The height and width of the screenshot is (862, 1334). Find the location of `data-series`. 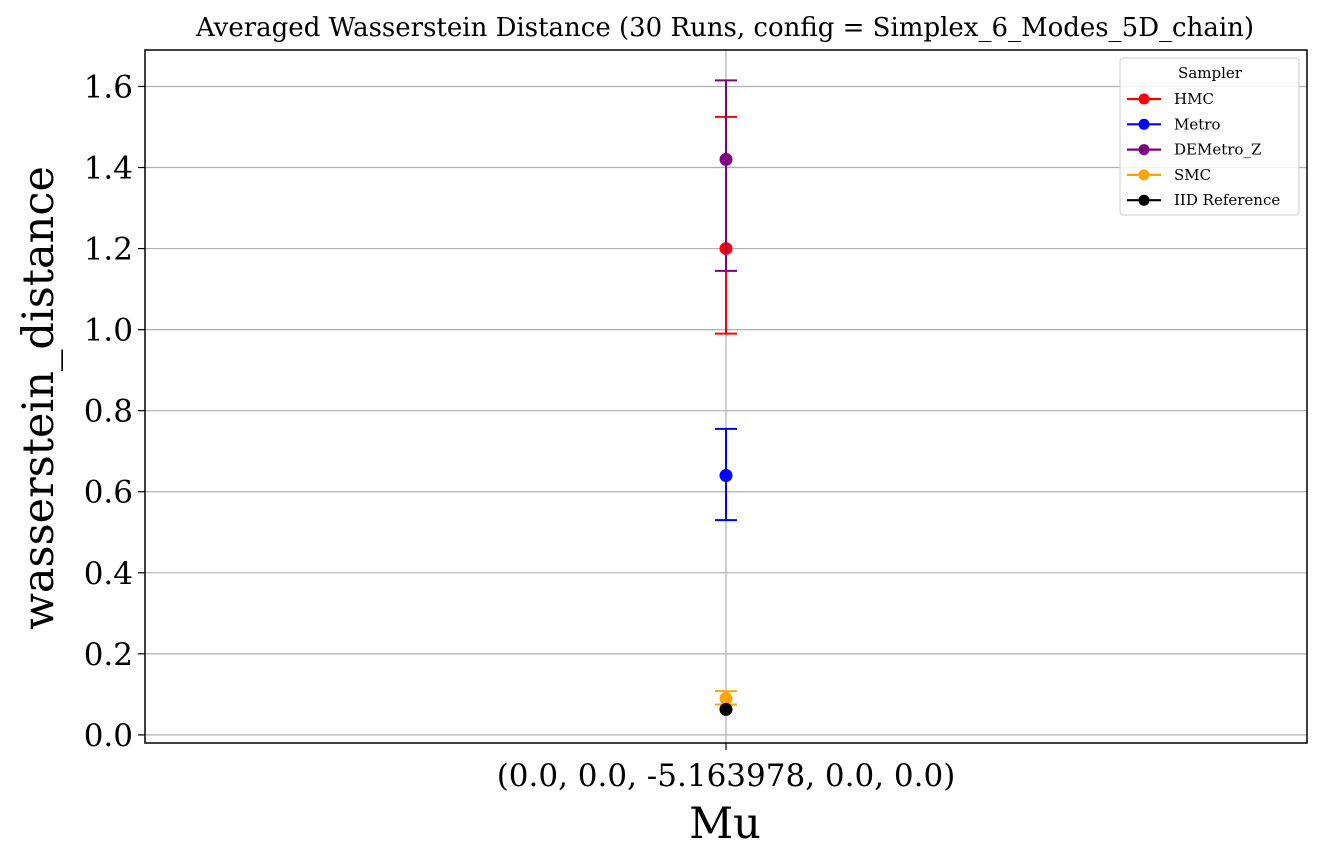

data-series is located at coordinates (726, 397).